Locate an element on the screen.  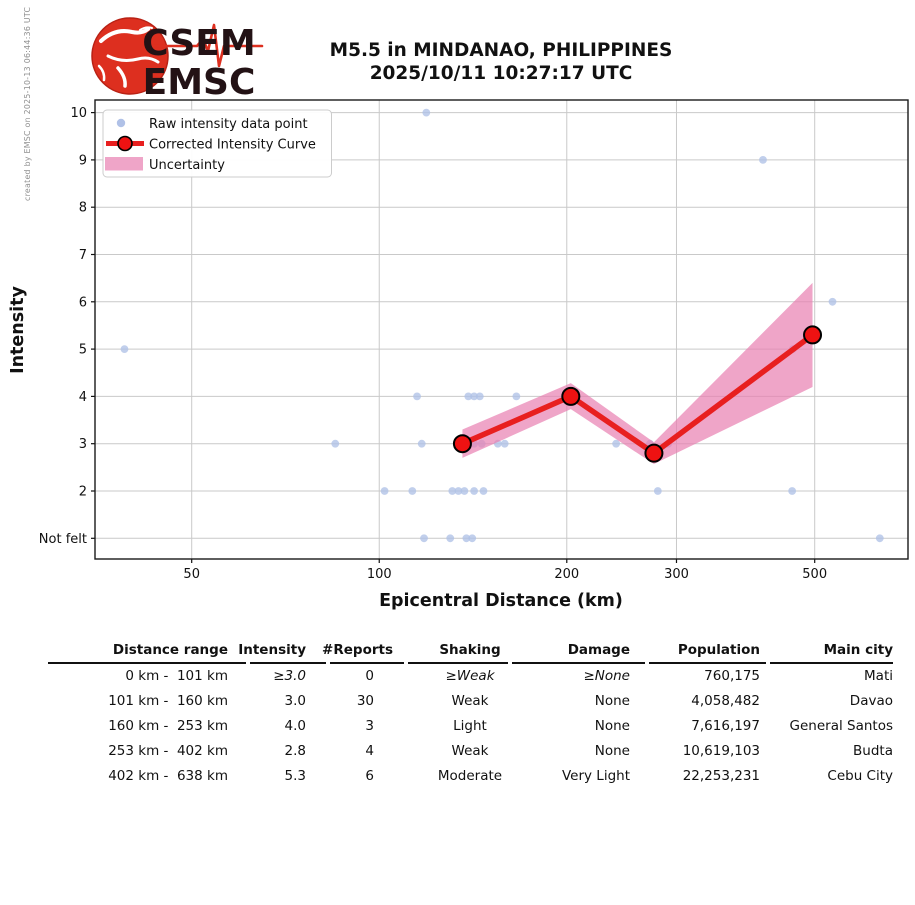
x-axis-label: Epicentral Distance (km) is located at coordinates (501, 601).